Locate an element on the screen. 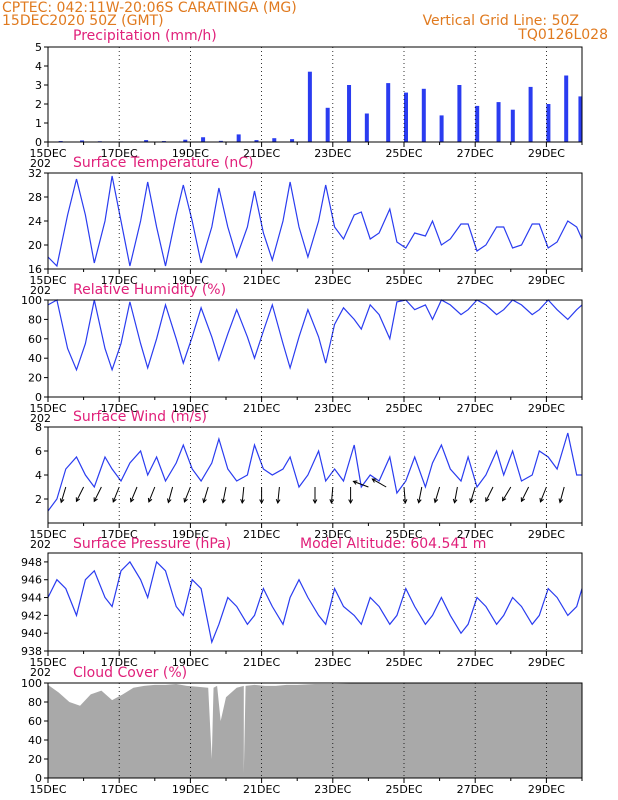 This screenshot has width=618, height=800. y-tick-label: 100 is located at coordinates (31, 683).